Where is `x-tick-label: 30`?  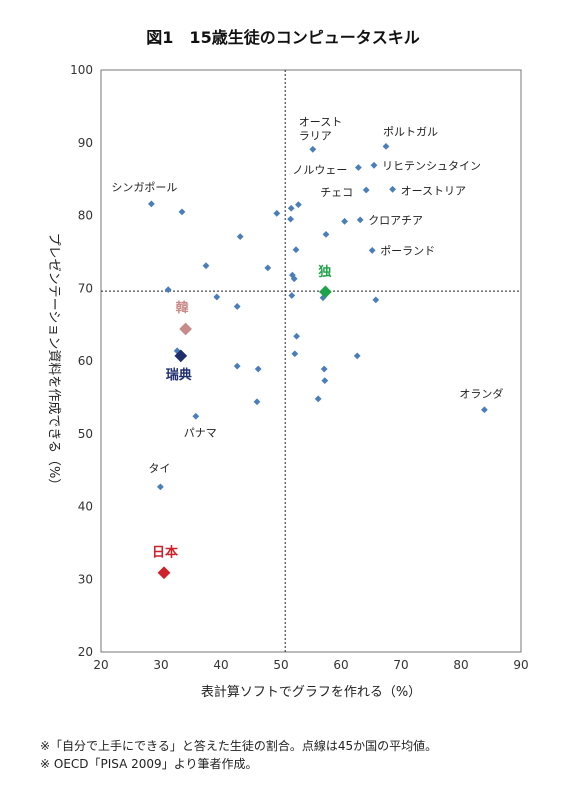
x-tick-label: 30 is located at coordinates (160, 665).